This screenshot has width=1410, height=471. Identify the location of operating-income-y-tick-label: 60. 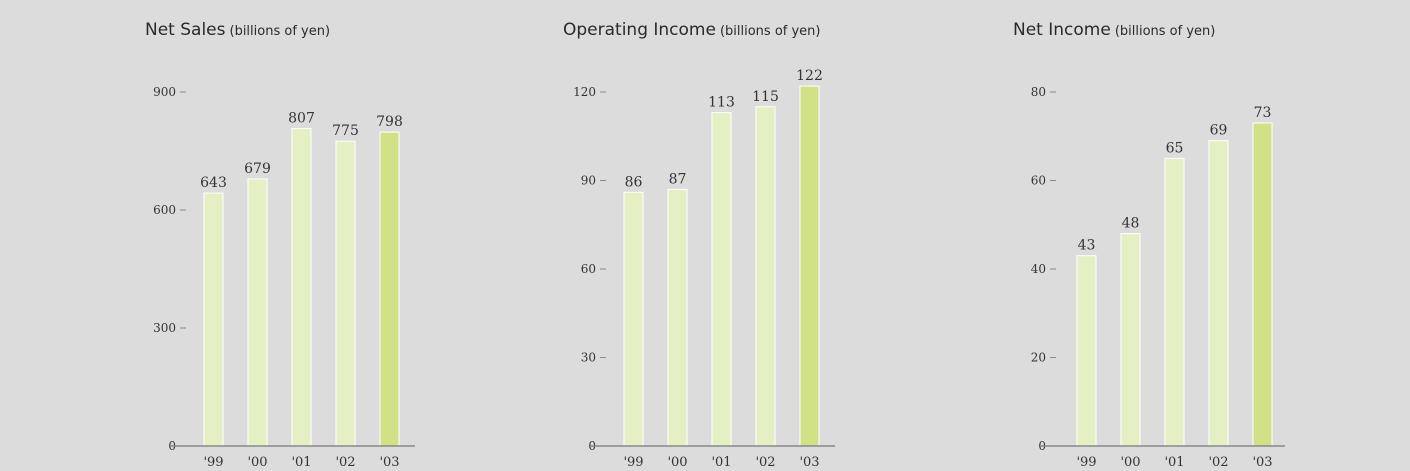
(588, 269).